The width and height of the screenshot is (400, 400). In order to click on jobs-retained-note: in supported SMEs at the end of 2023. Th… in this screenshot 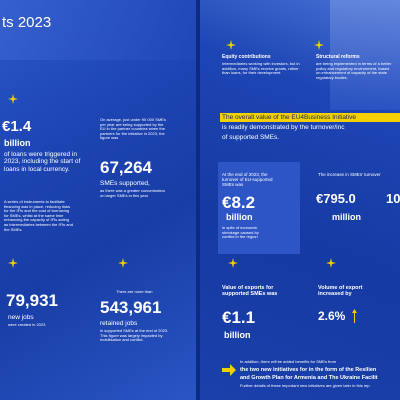, I will do `click(134, 335)`.